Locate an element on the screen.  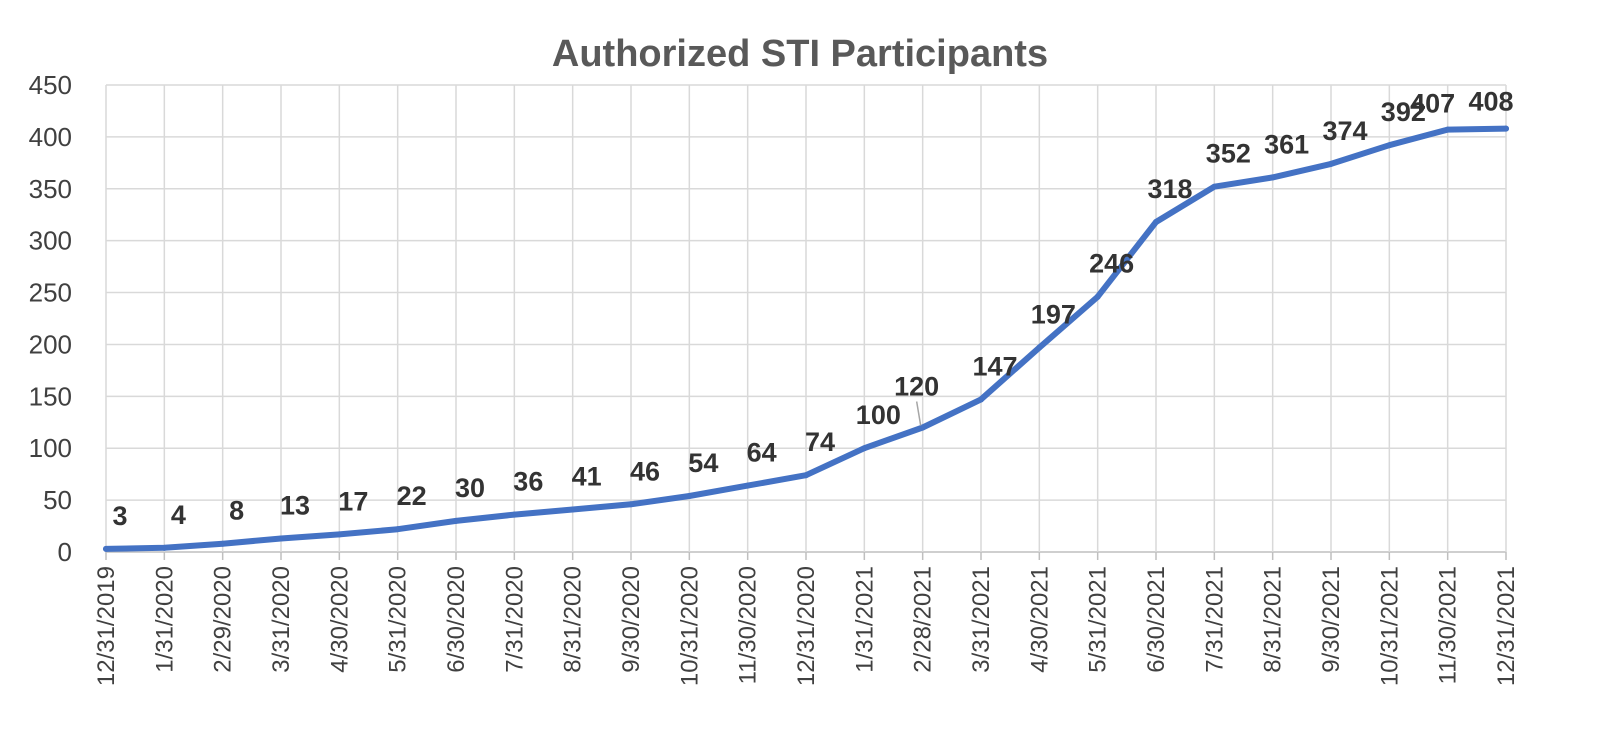
x-tick-label: 6/30/2020 is located at coordinates (456, 619).